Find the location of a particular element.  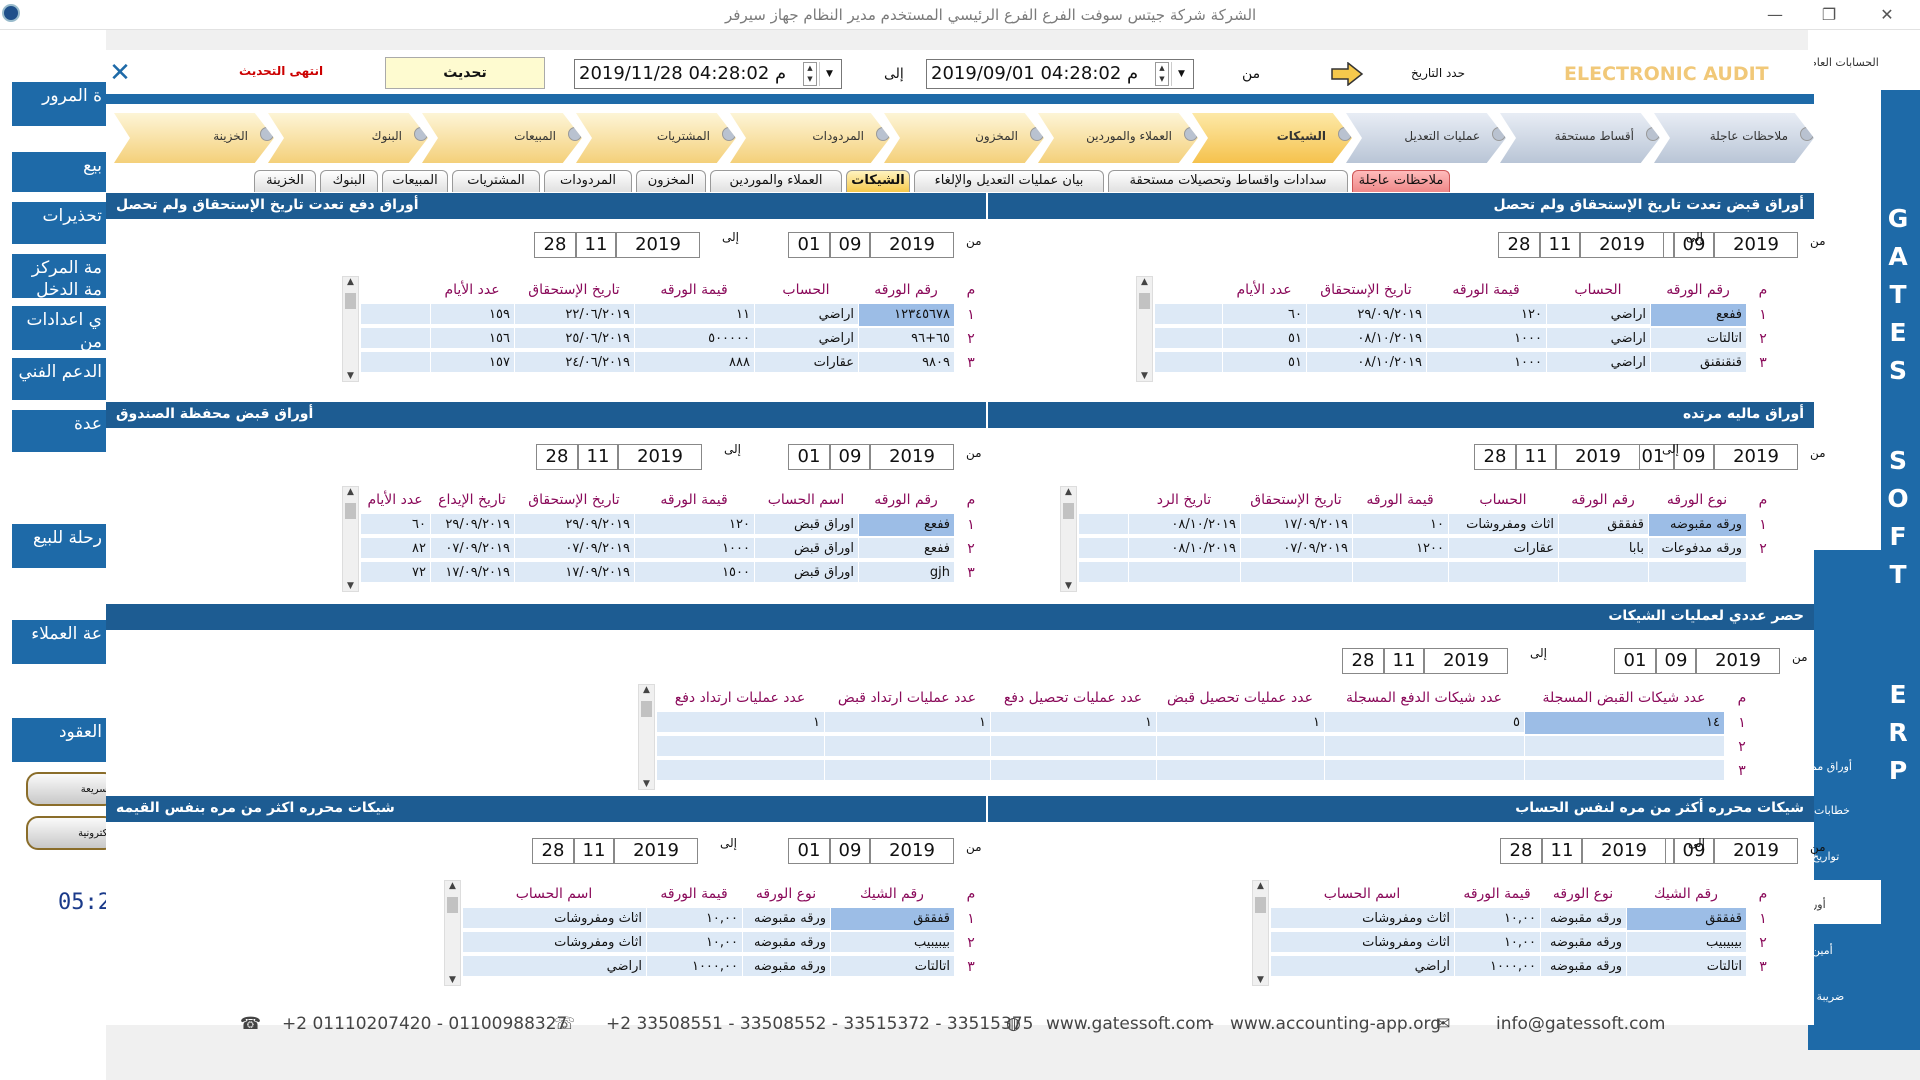

right-panel-selected is located at coordinates (1844, 902).